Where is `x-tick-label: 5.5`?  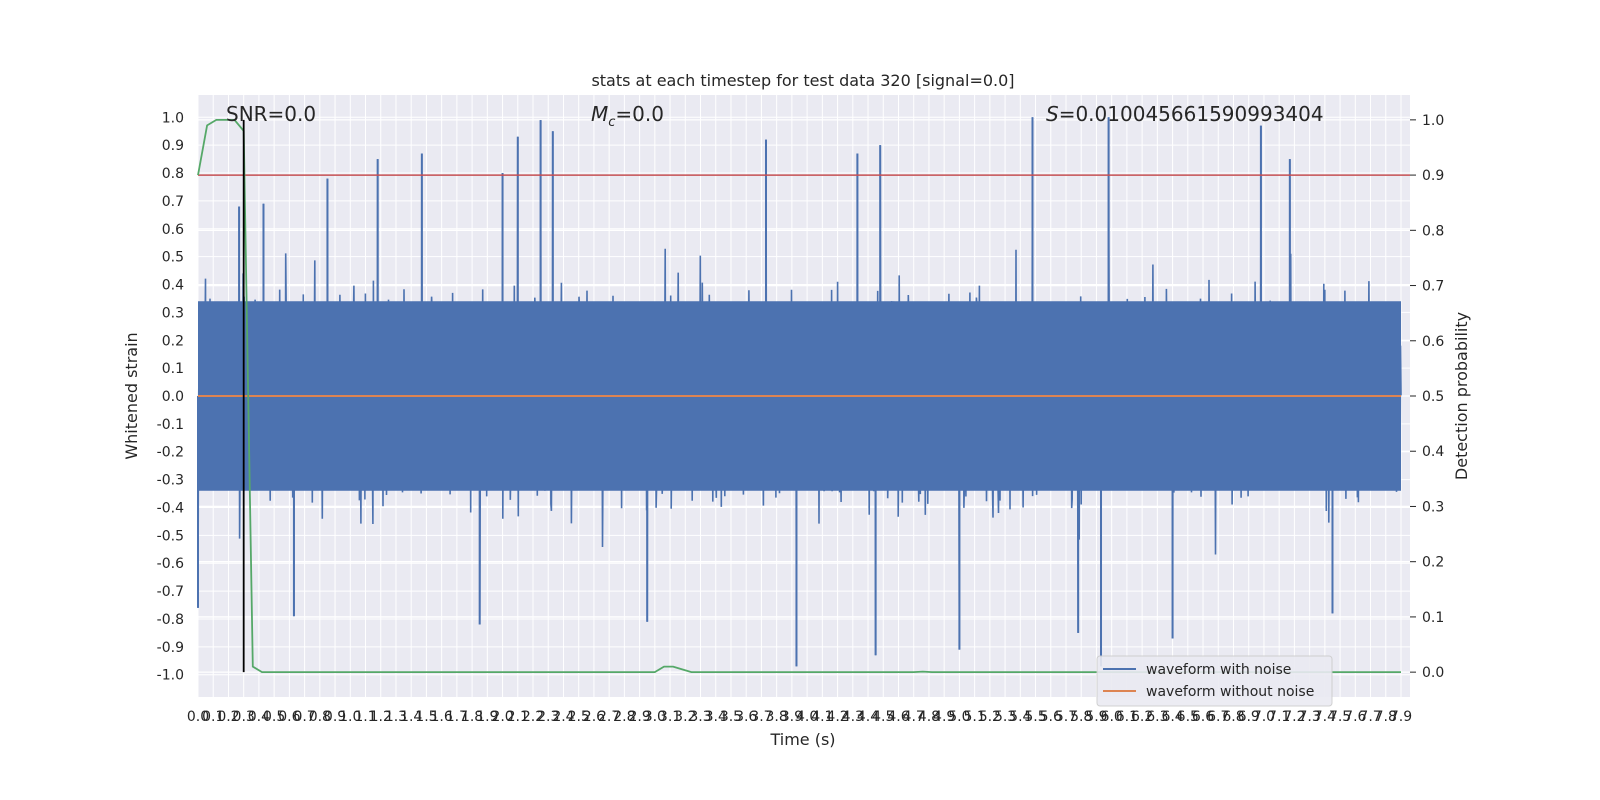
x-tick-label: 5.5 is located at coordinates (1035, 717).